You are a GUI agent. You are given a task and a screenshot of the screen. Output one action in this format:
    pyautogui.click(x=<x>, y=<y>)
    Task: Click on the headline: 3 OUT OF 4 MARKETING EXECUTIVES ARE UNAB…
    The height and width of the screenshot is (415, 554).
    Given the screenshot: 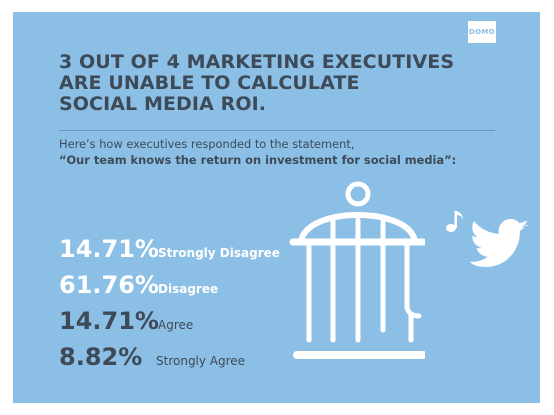 What is the action you would take?
    pyautogui.click(x=274, y=83)
    